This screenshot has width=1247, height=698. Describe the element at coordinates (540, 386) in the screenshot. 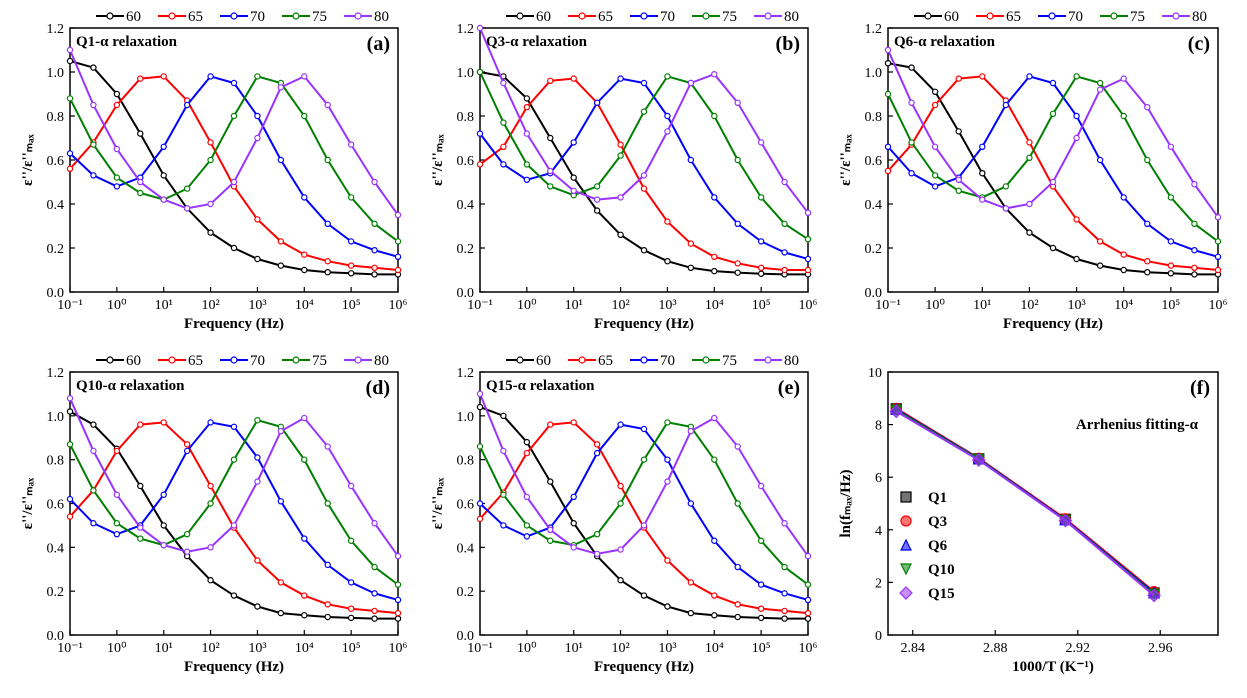

I see `panel-title: Q15-α relaxation` at that location.